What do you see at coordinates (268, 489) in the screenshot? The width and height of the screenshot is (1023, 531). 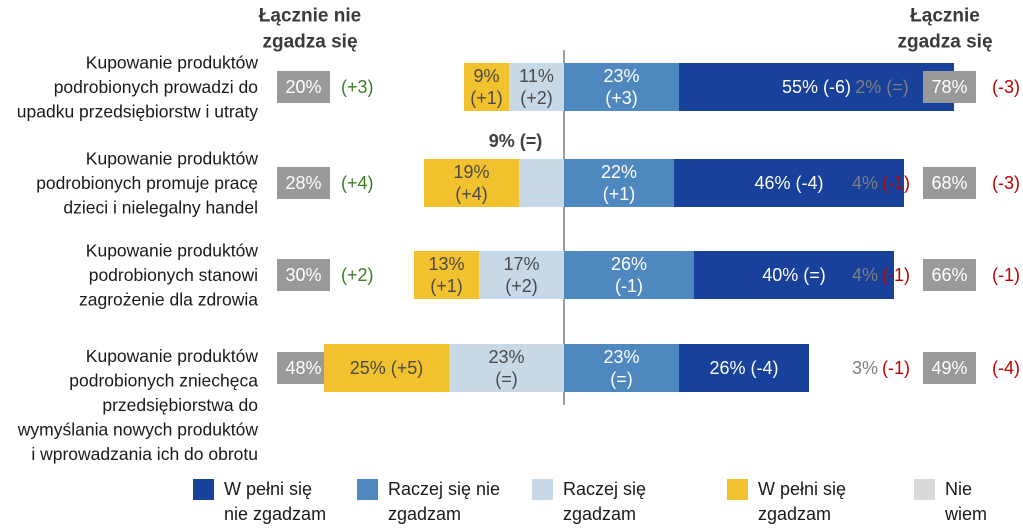 I see `legend-label-full_agree: W pełni się` at bounding box center [268, 489].